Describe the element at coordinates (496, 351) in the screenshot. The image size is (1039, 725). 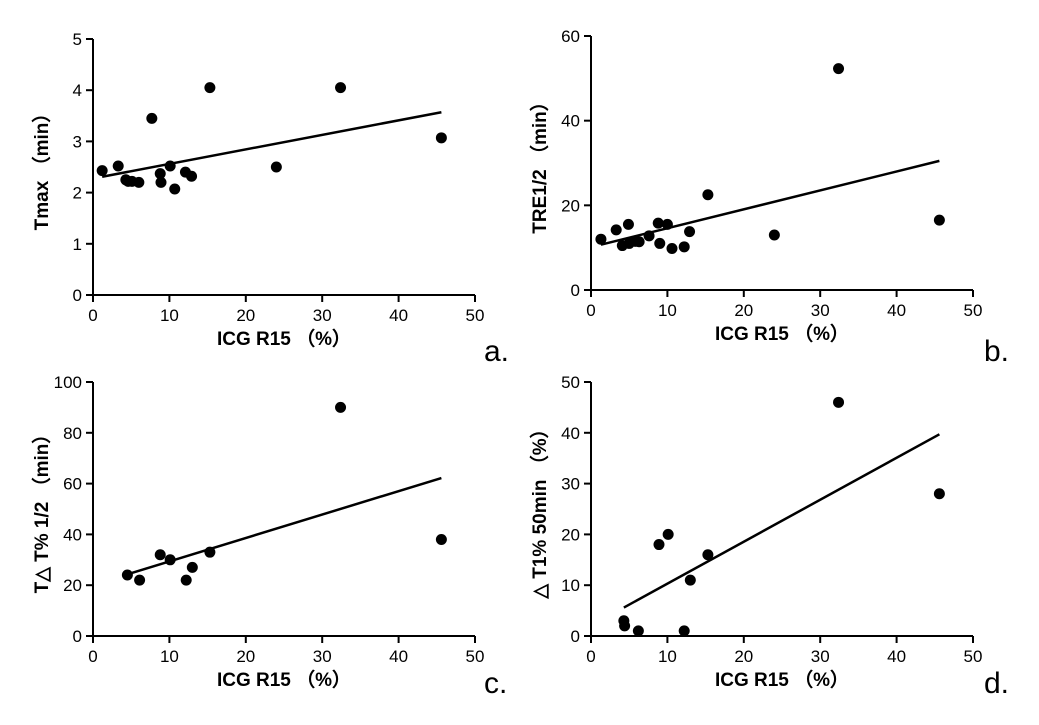
I see `panel-label: a.` at that location.